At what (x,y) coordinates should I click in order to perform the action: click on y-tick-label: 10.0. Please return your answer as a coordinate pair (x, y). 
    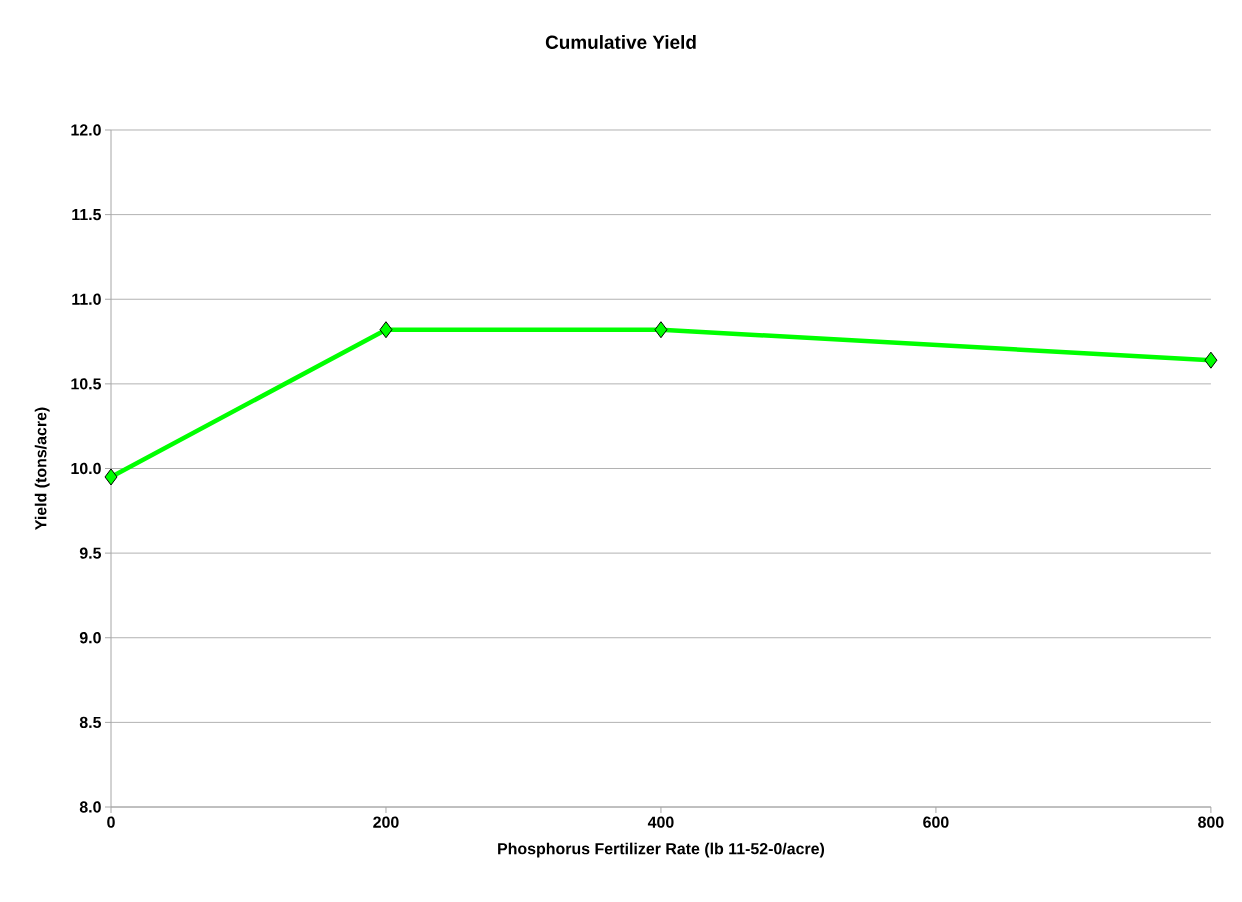
    Looking at the image, I should click on (86, 468).